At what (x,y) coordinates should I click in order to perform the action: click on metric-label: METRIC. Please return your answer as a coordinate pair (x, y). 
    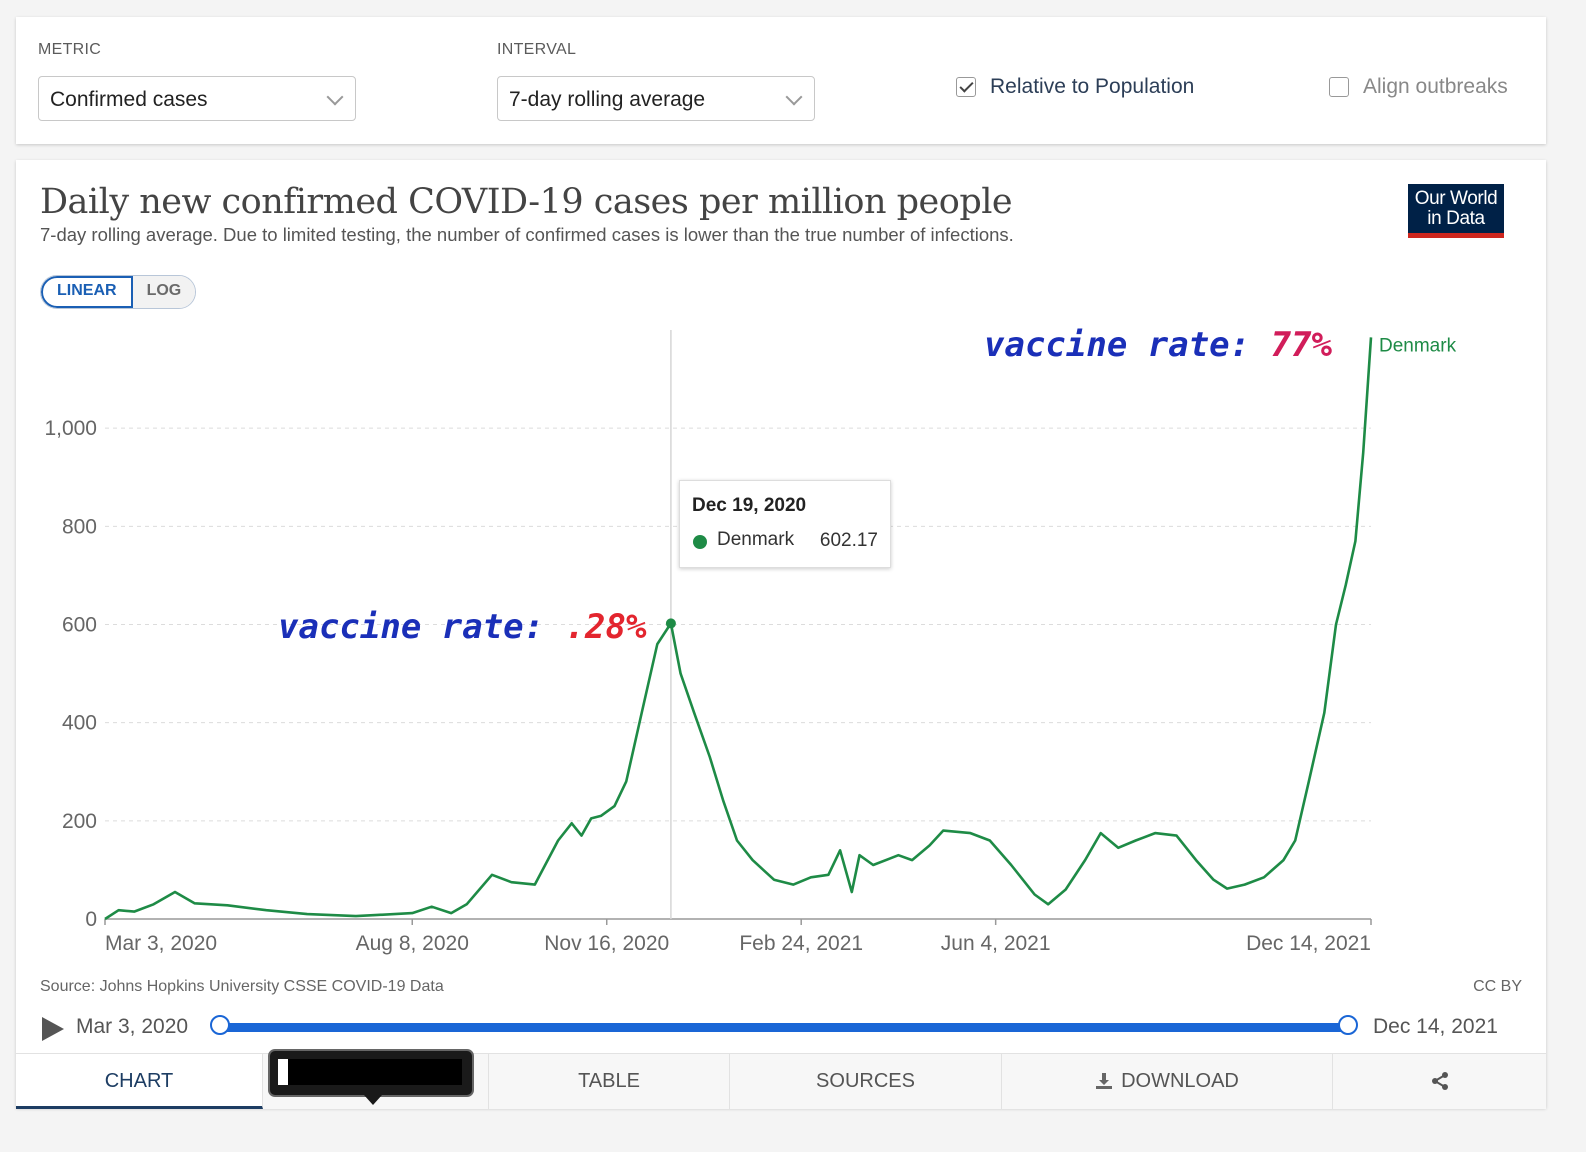
    Looking at the image, I should click on (70, 49).